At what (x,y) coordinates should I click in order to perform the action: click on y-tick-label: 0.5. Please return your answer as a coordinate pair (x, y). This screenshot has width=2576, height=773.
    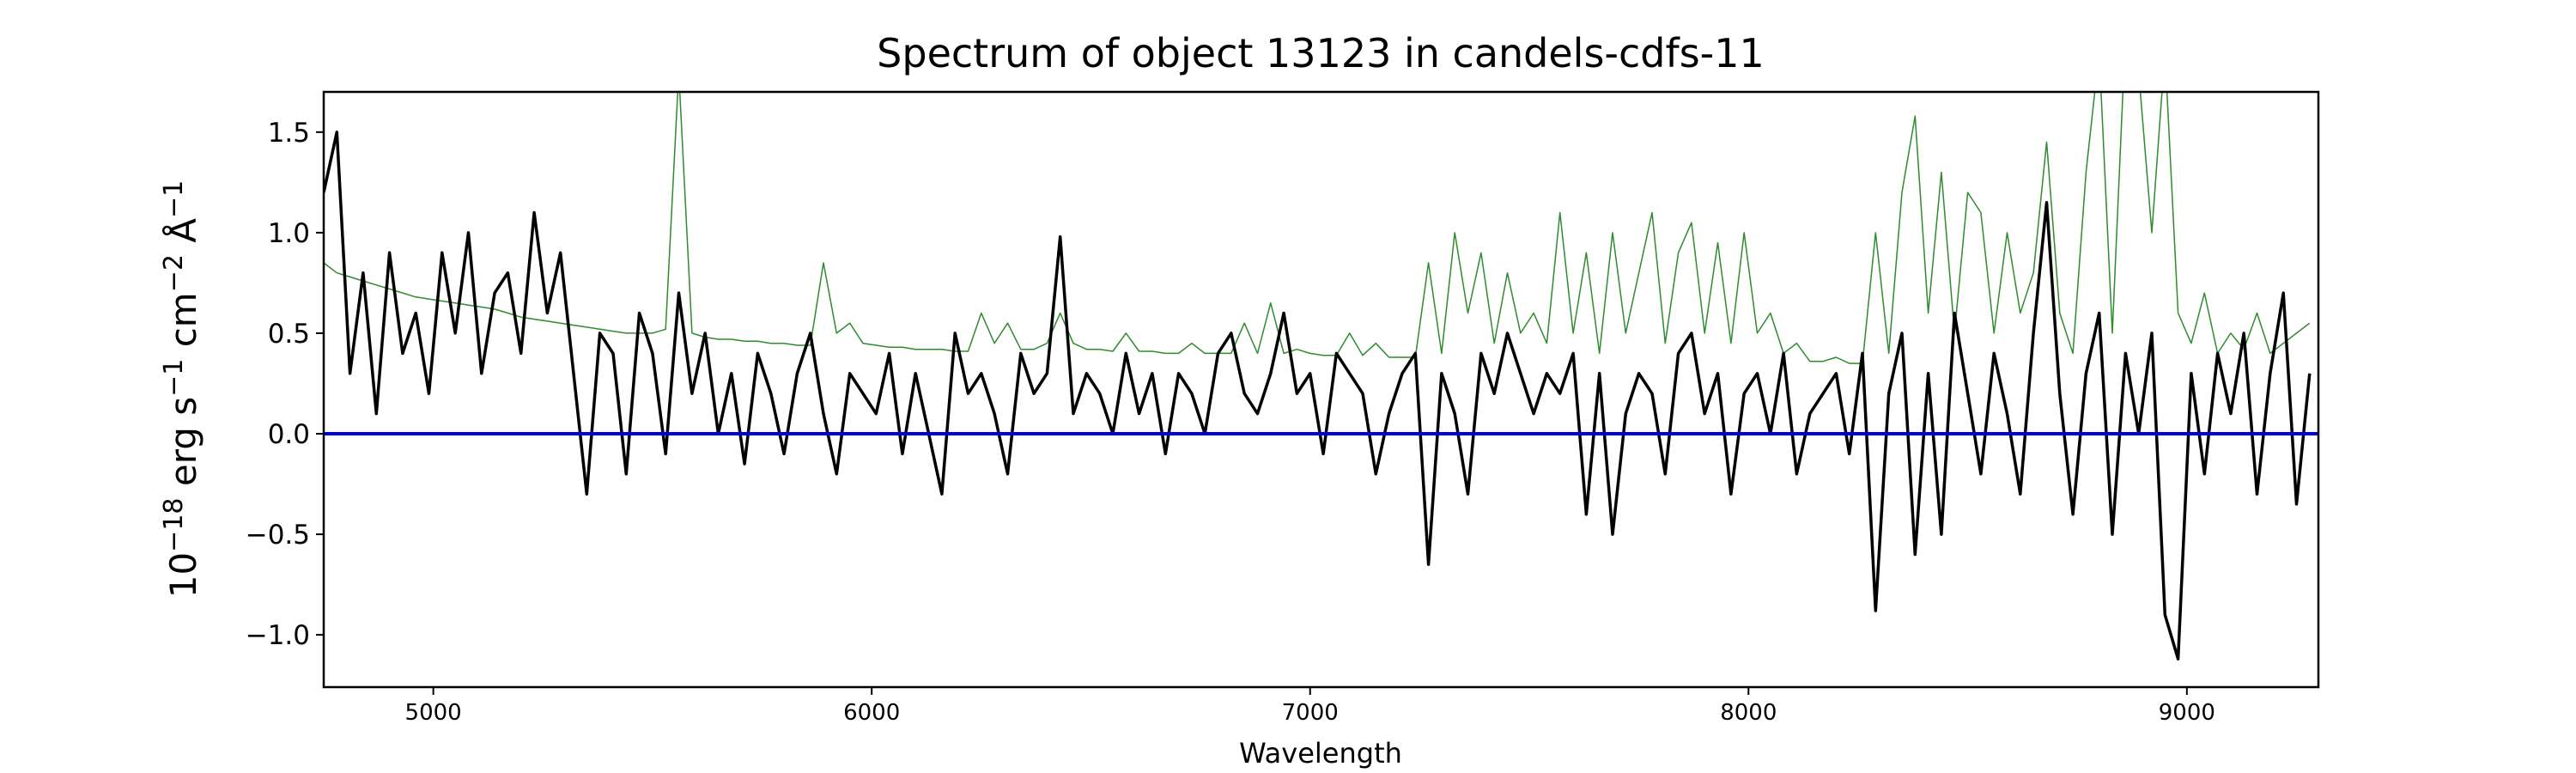
    Looking at the image, I should click on (289, 334).